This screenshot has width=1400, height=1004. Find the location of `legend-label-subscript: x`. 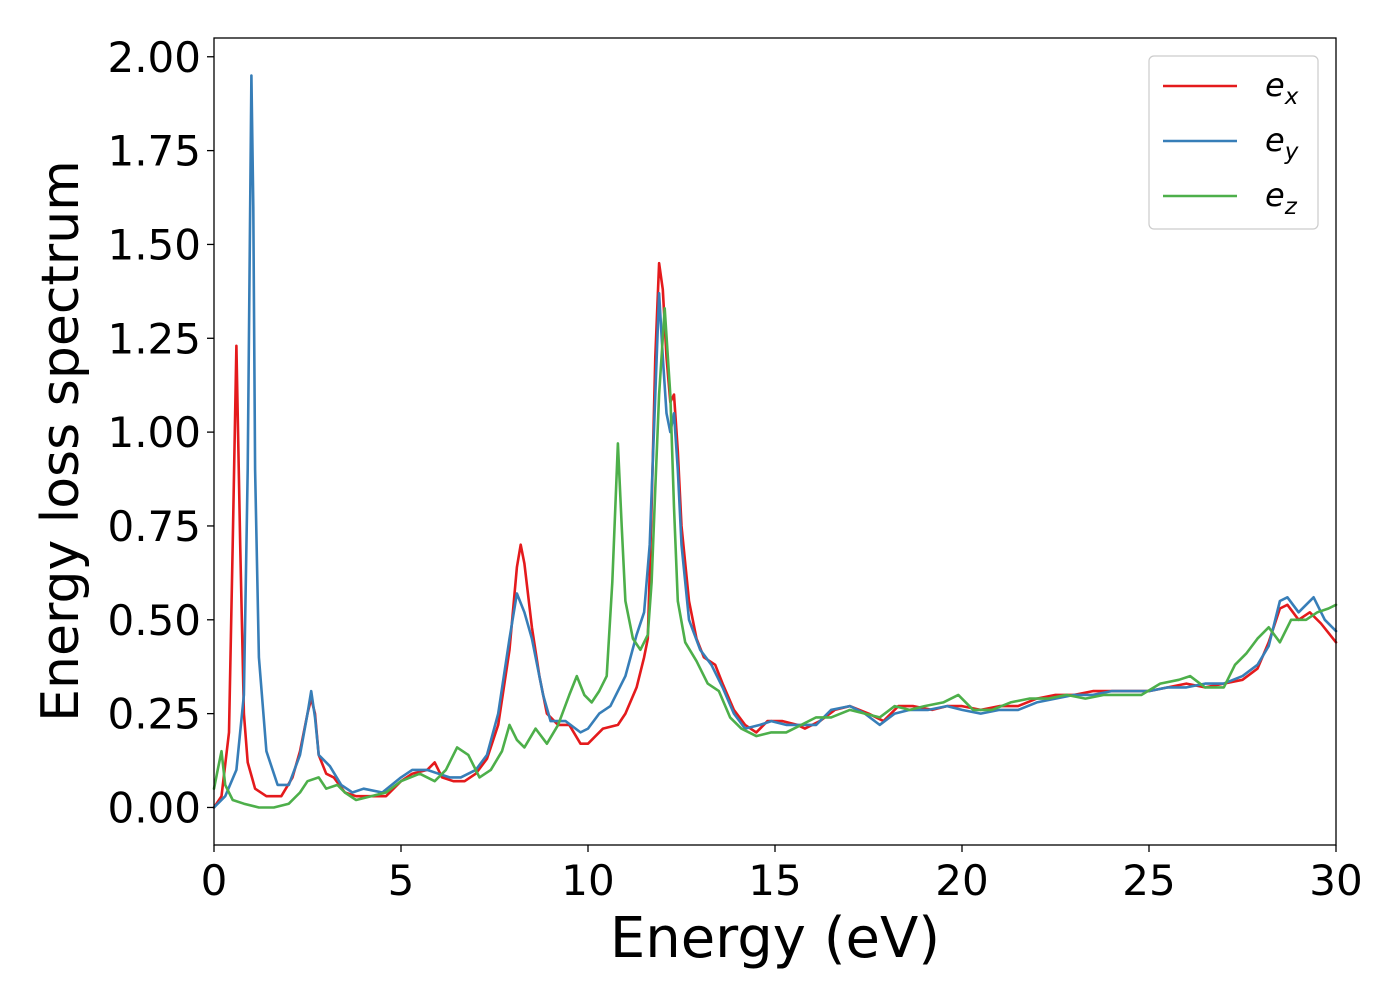

legend-label-subscript: x is located at coordinates (1291, 97).